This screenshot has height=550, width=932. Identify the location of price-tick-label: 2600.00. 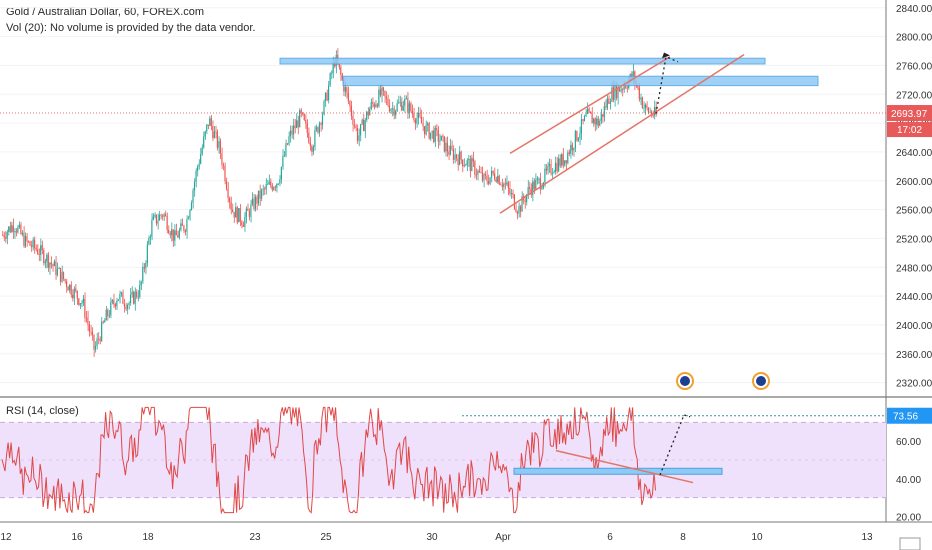
(914, 182).